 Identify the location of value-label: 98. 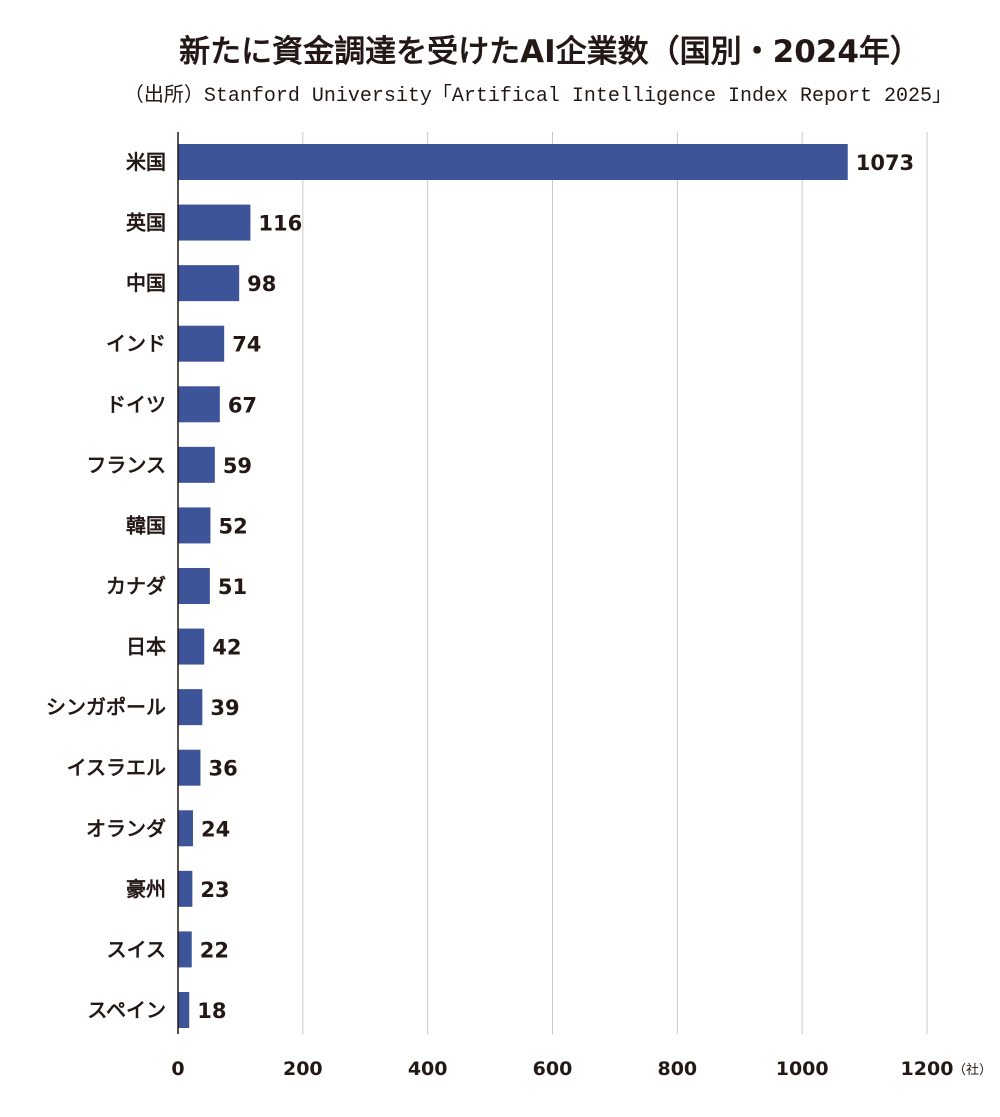
(261, 284).